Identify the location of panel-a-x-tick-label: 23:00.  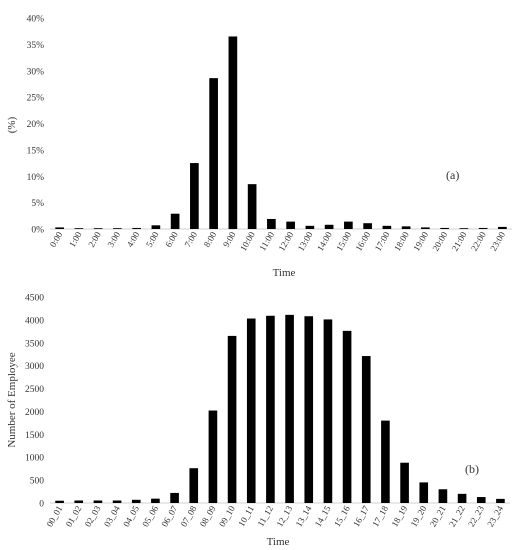
(497, 241).